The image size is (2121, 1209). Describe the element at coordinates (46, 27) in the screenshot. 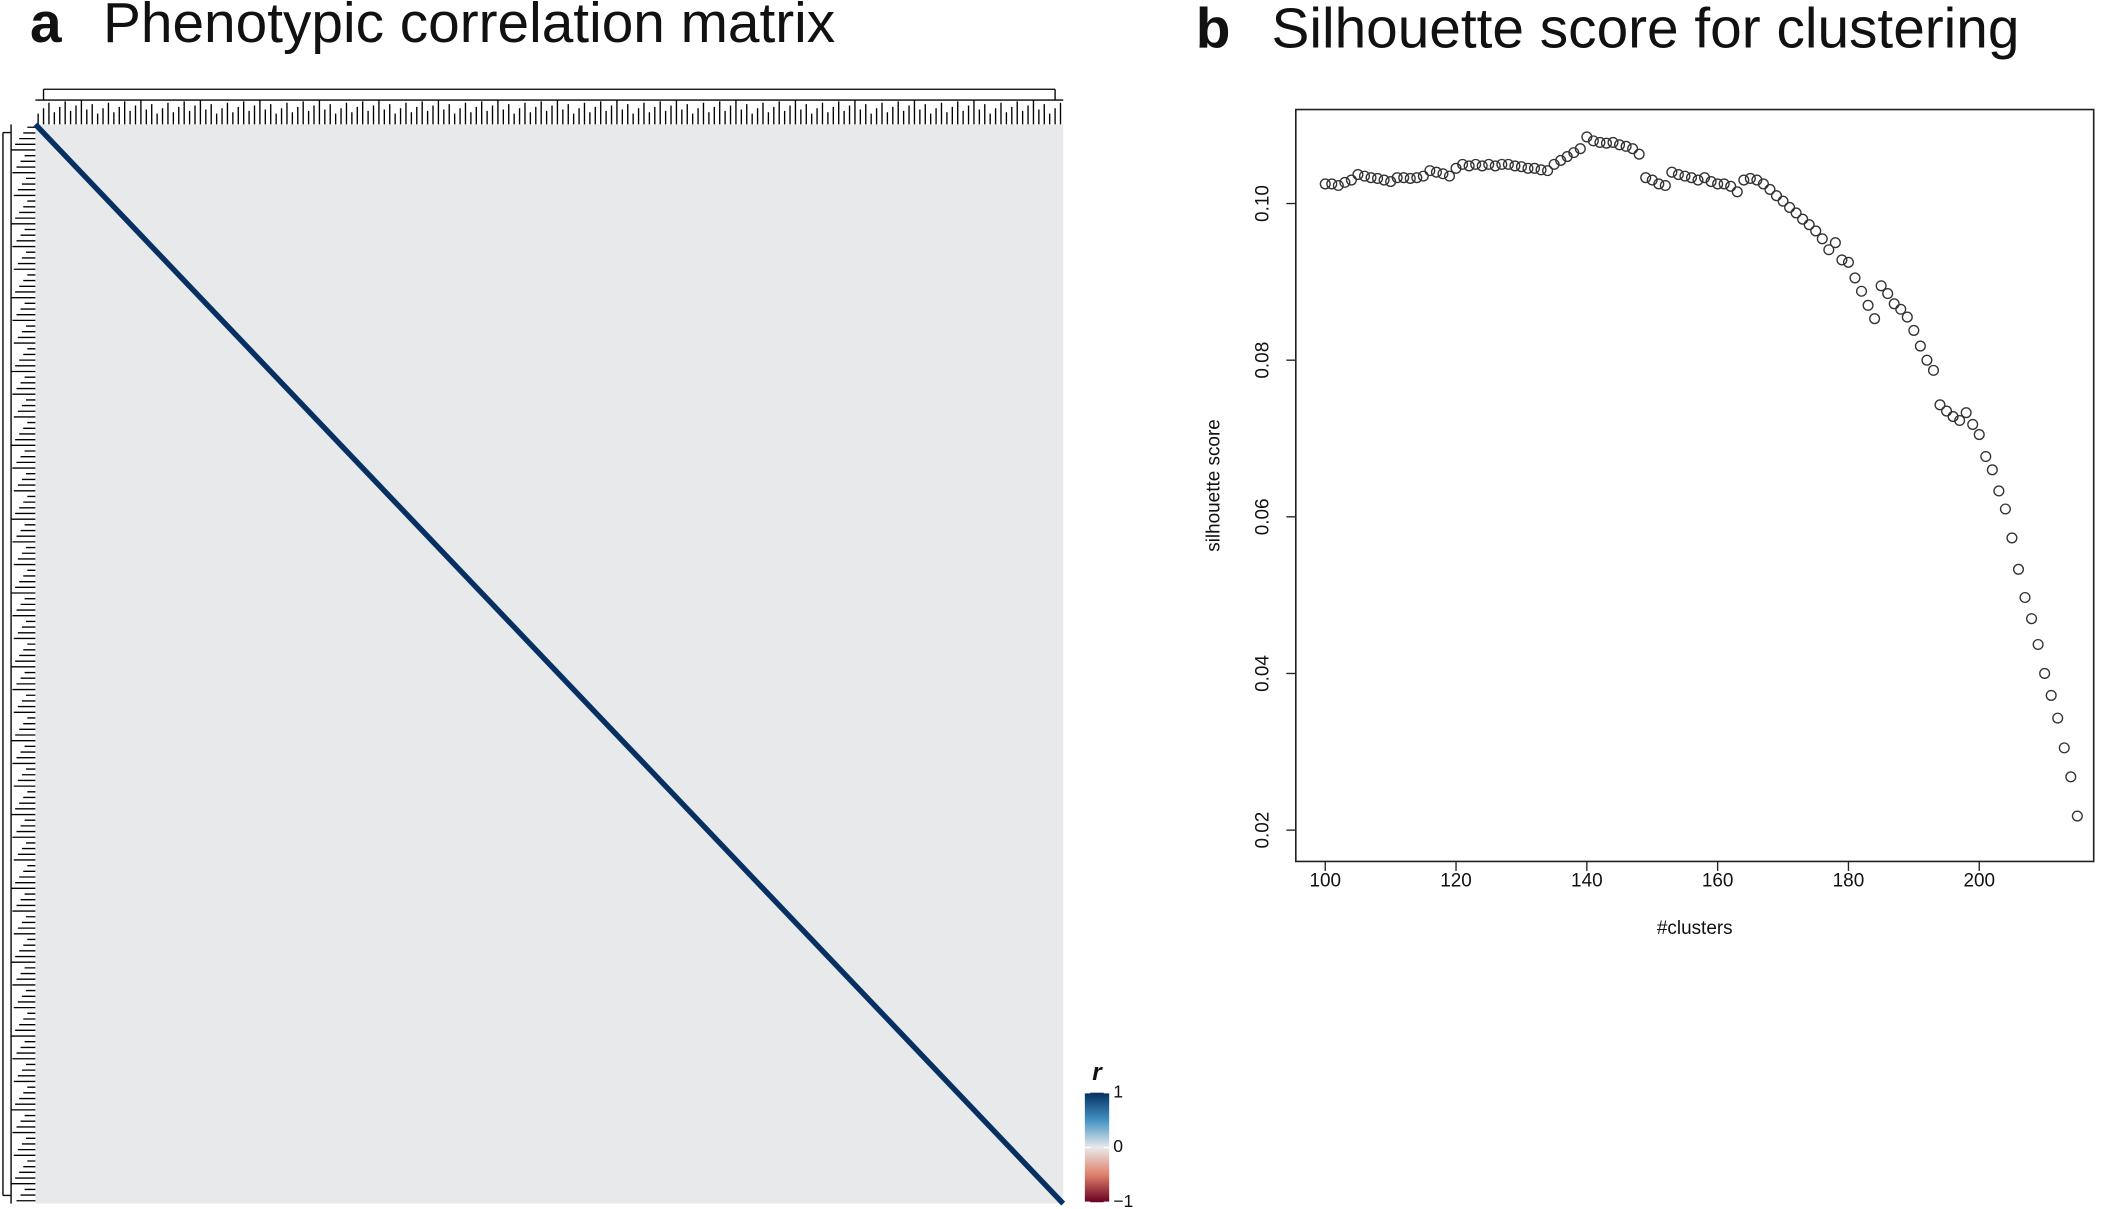

I see `panel-letter: a` at that location.